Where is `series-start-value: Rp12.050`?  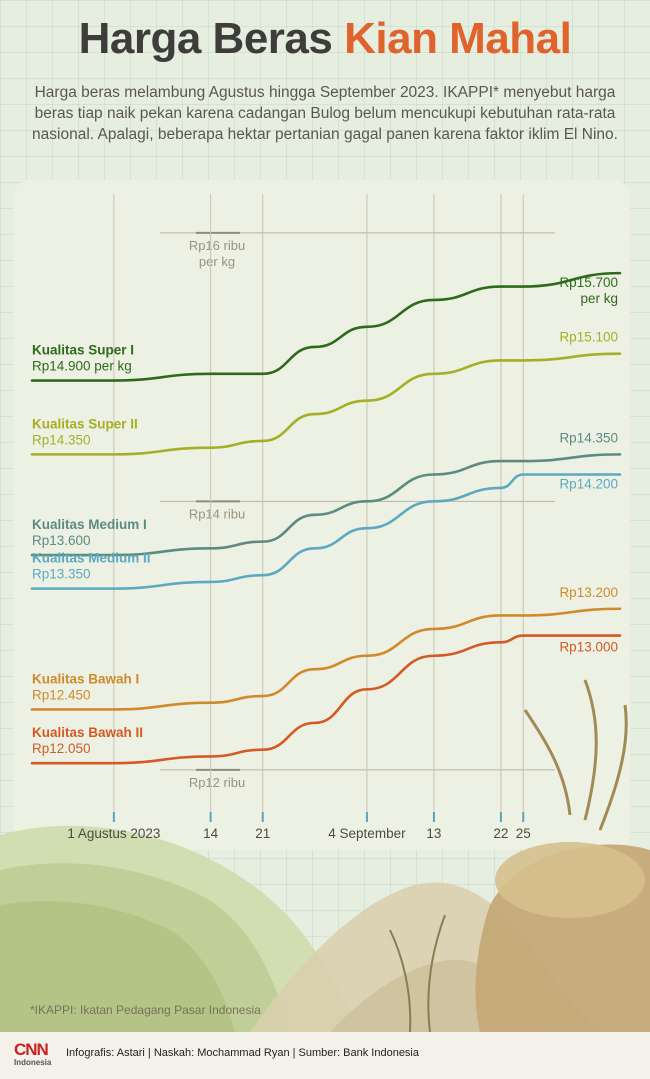
series-start-value: Rp12.050 is located at coordinates (61, 748).